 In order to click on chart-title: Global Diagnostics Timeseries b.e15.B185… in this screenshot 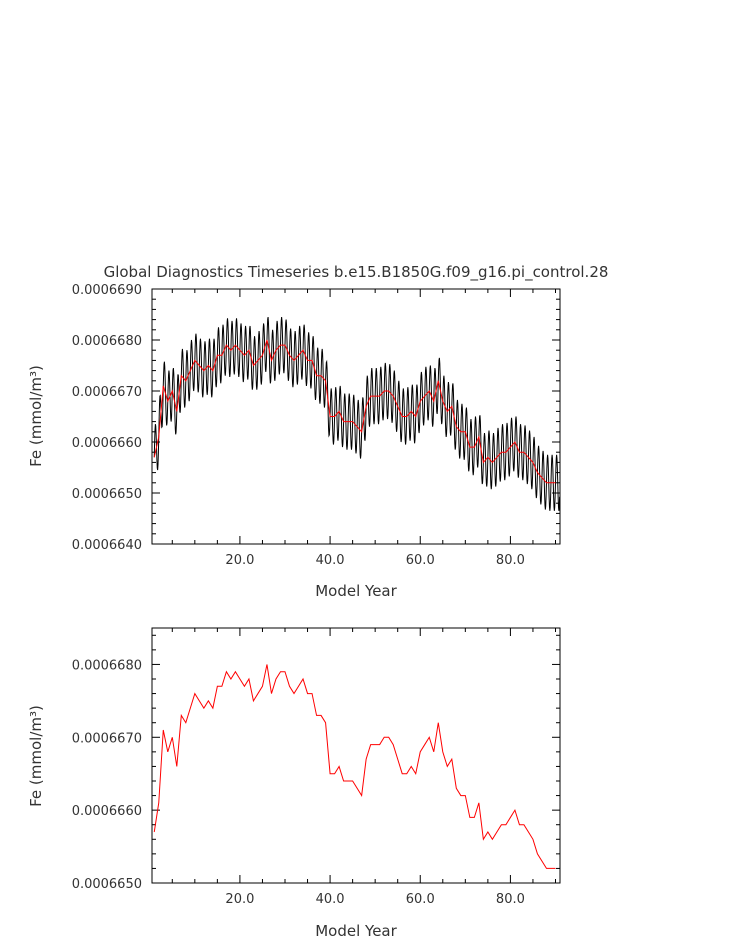, I will do `click(356, 272)`.